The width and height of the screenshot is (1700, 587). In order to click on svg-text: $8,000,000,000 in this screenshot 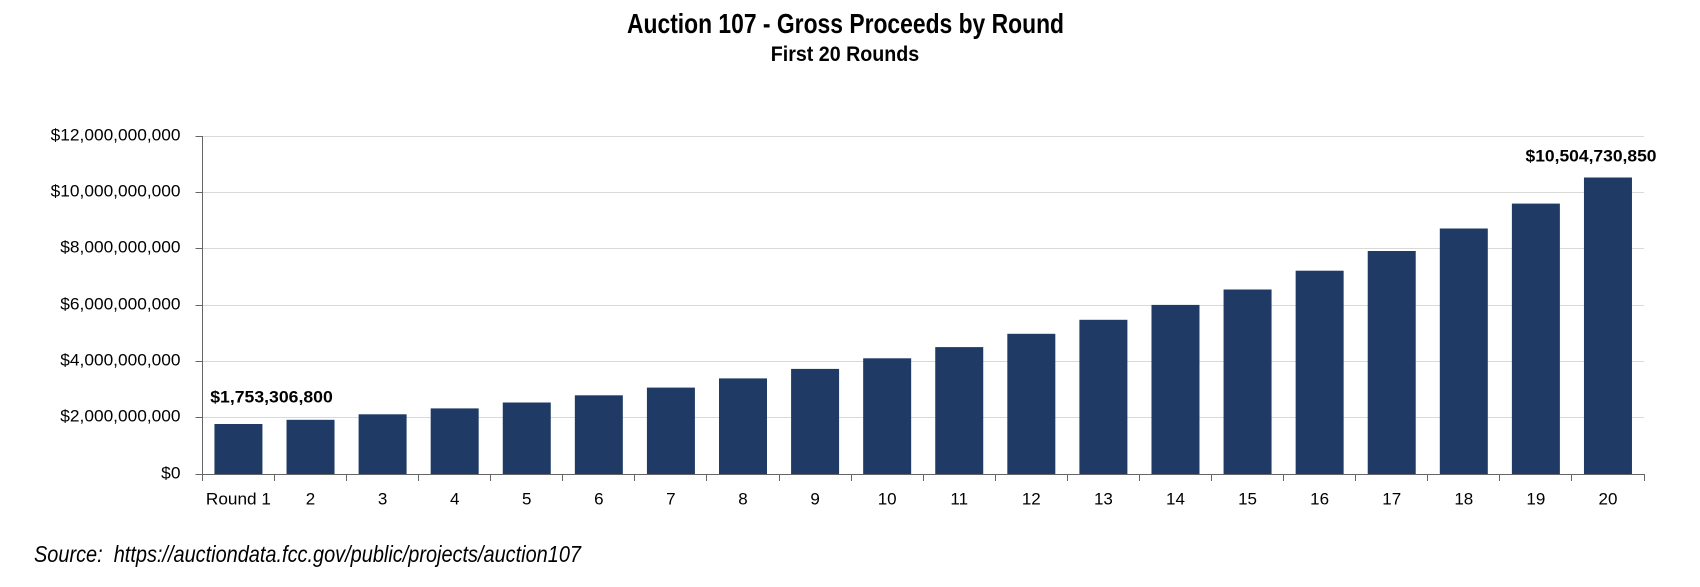, I will do `click(120, 247)`.